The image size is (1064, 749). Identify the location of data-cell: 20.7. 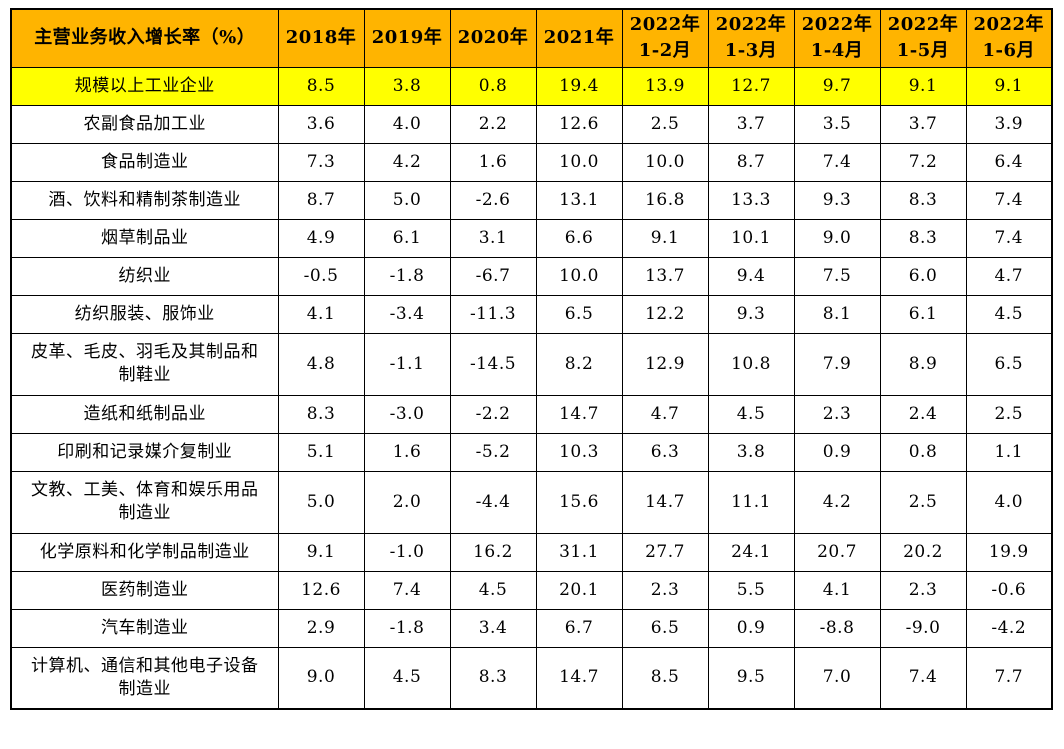
(837, 552).